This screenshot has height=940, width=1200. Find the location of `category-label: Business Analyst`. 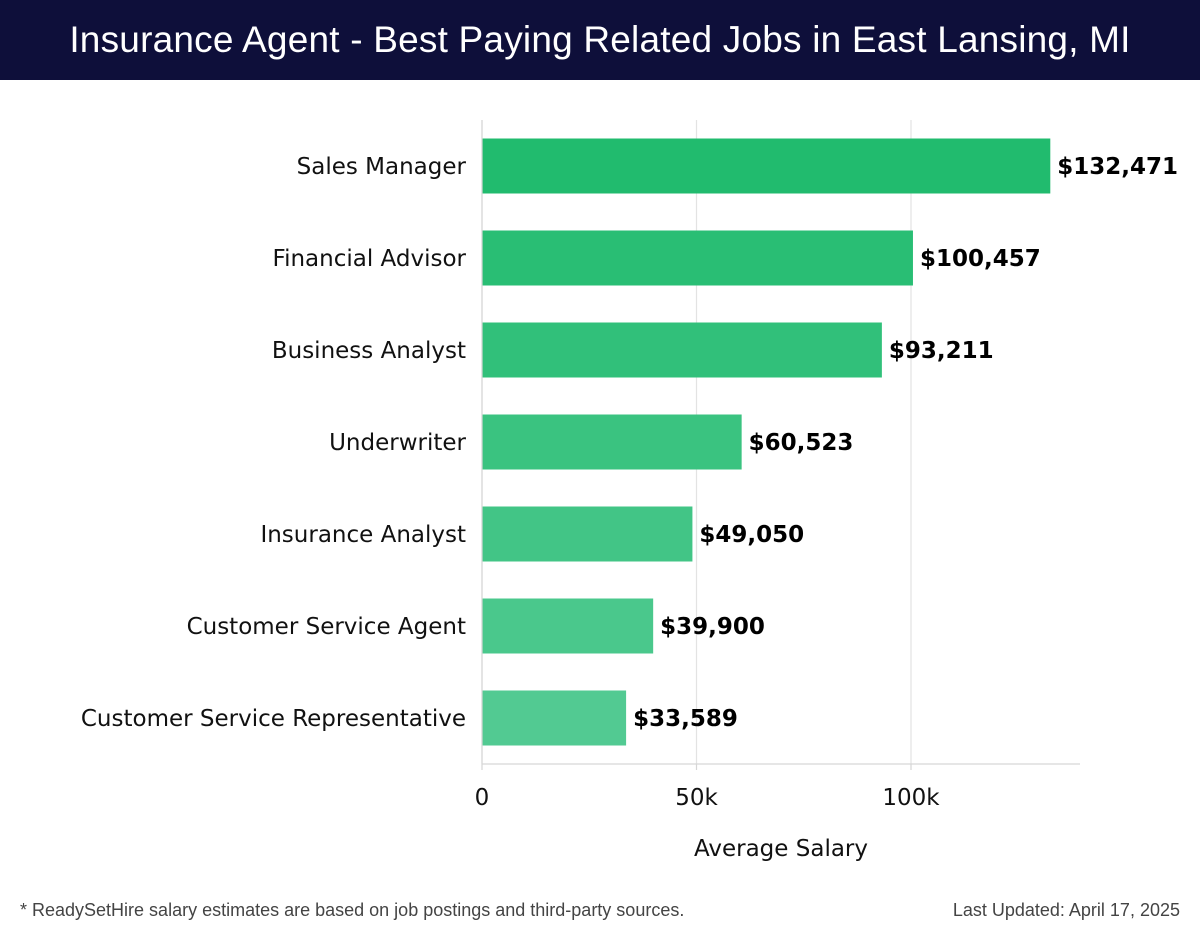

category-label: Business Analyst is located at coordinates (369, 351).